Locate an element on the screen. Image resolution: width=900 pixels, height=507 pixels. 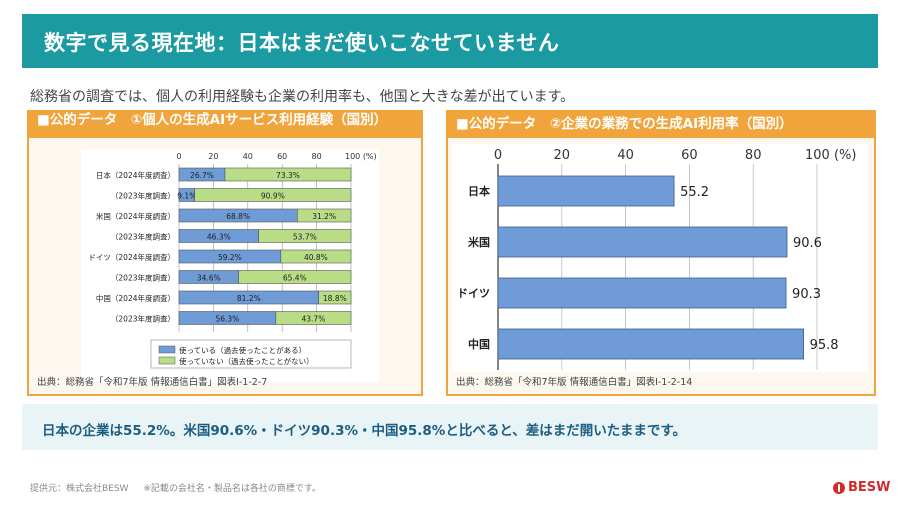
footer-provider: 提供元：株式会社BESW is located at coordinates (79, 489).